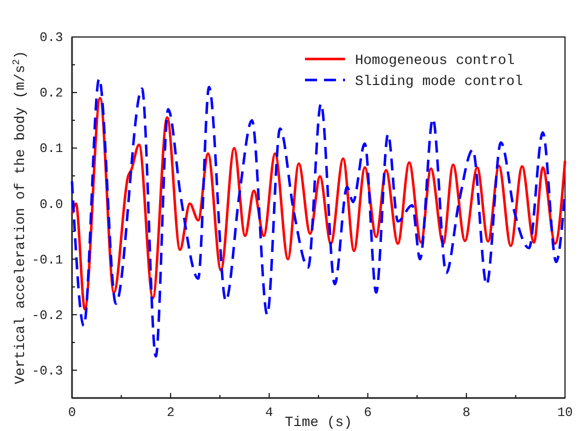  Describe the element at coordinates (47, 315) in the screenshot. I see `y-tick-label: -0.2` at that location.